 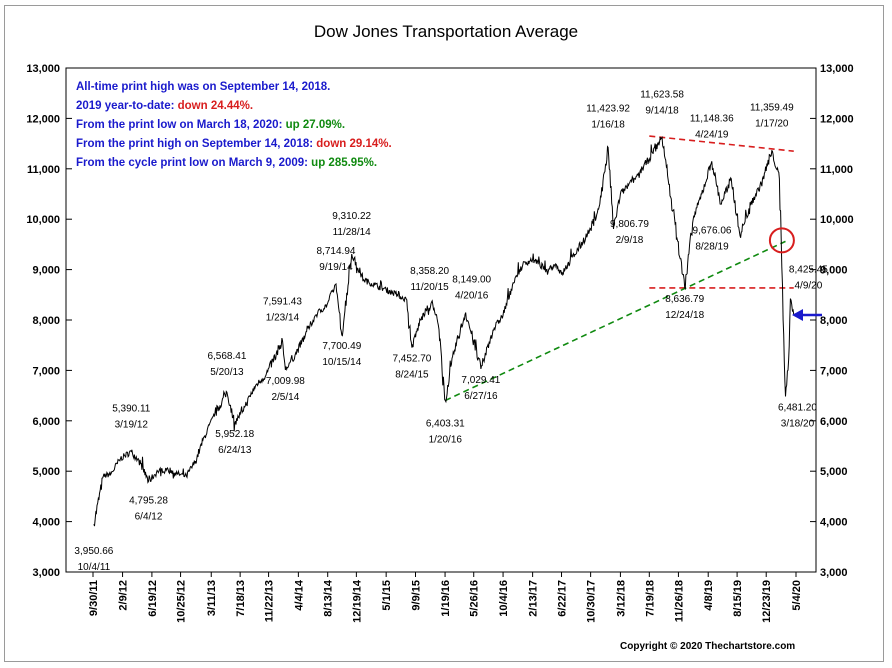 I want to click on annotation-date: 1/23/14, so click(x=283, y=318).